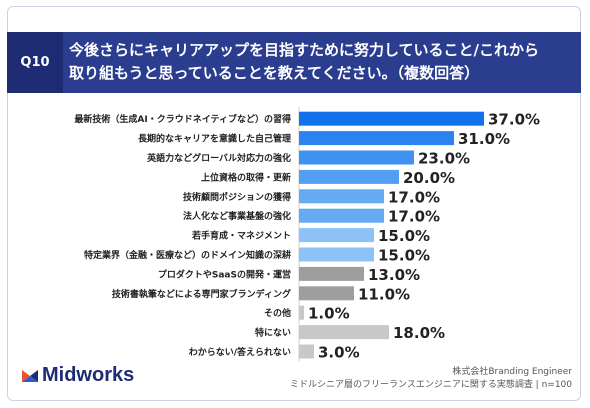 The image size is (590, 408). Describe the element at coordinates (384, 294) in the screenshot. I see `value-label: 11.0%` at that location.